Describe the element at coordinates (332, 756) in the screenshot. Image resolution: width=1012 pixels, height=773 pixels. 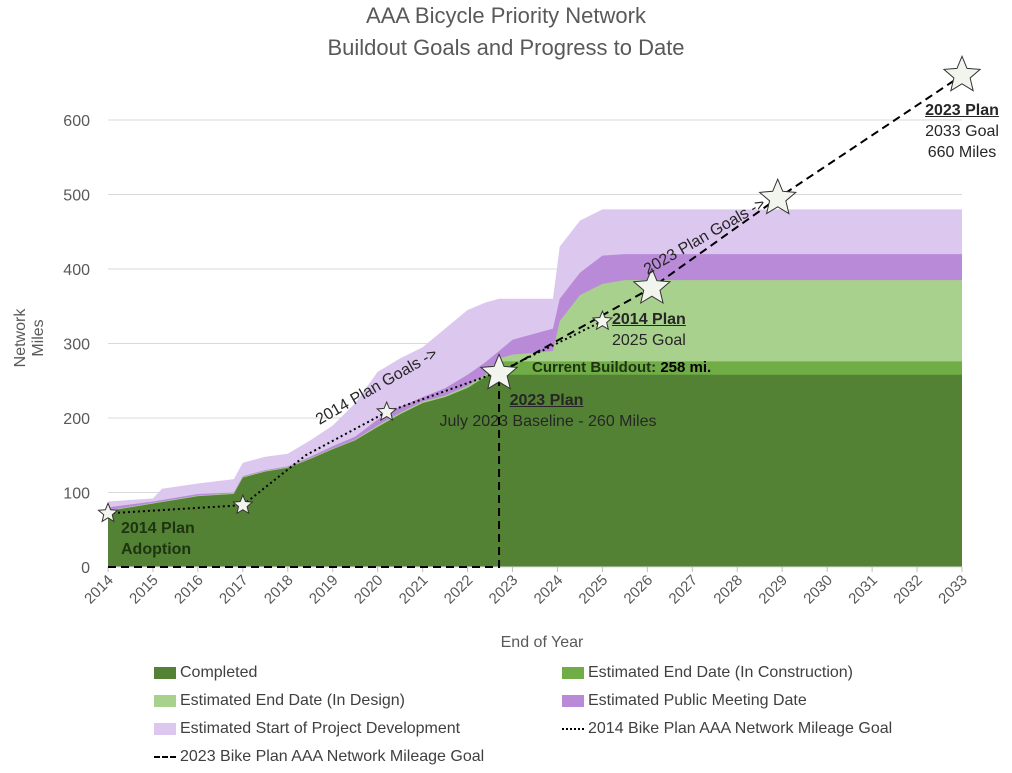
I see `legend-label: 2023 Bike Plan AAA Network Mileage Goal` at that location.